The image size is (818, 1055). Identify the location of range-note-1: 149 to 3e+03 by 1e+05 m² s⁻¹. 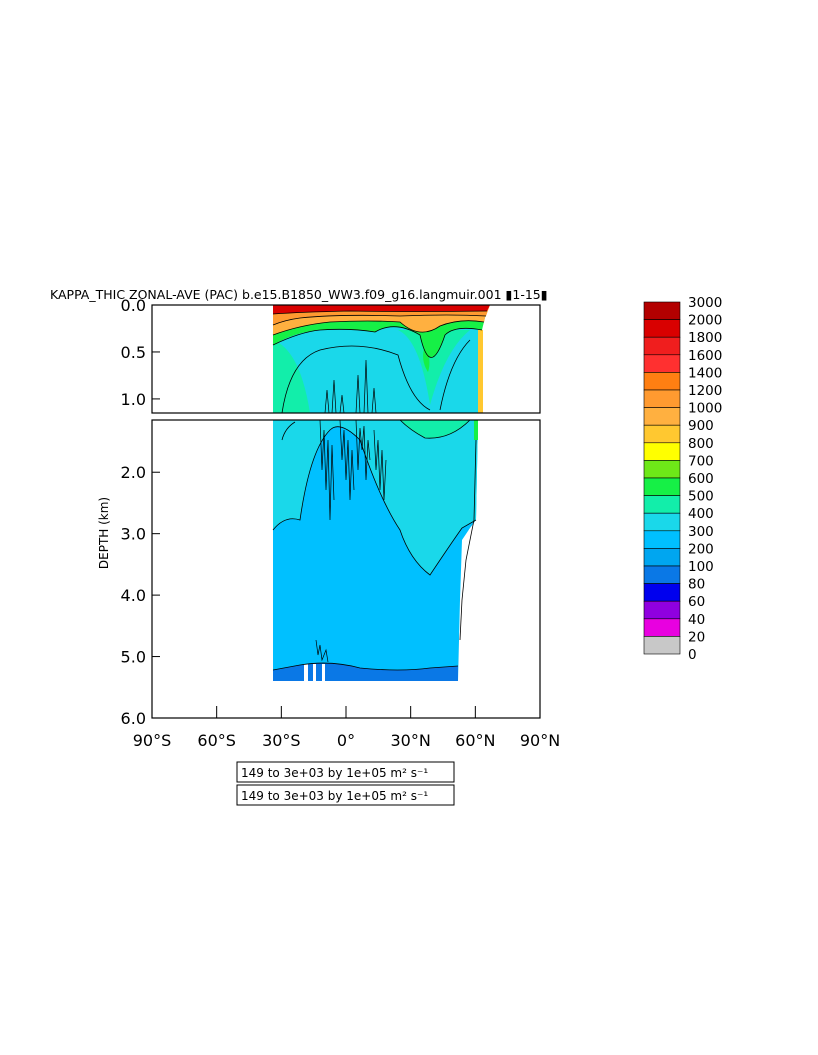
(345, 772).